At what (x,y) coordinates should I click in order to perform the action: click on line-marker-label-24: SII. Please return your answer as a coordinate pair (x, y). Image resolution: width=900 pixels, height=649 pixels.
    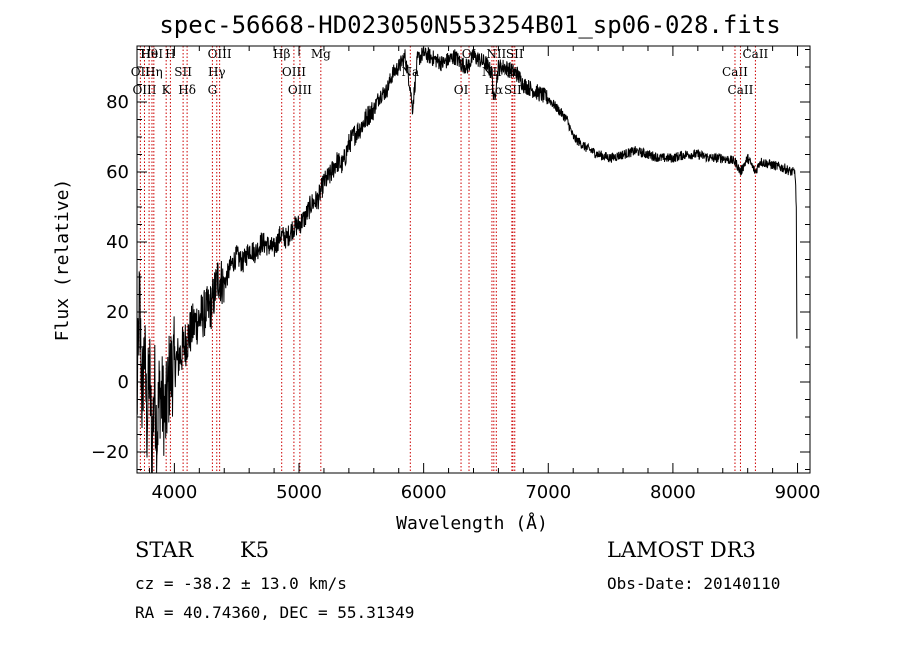
    Looking at the image, I should click on (515, 54).